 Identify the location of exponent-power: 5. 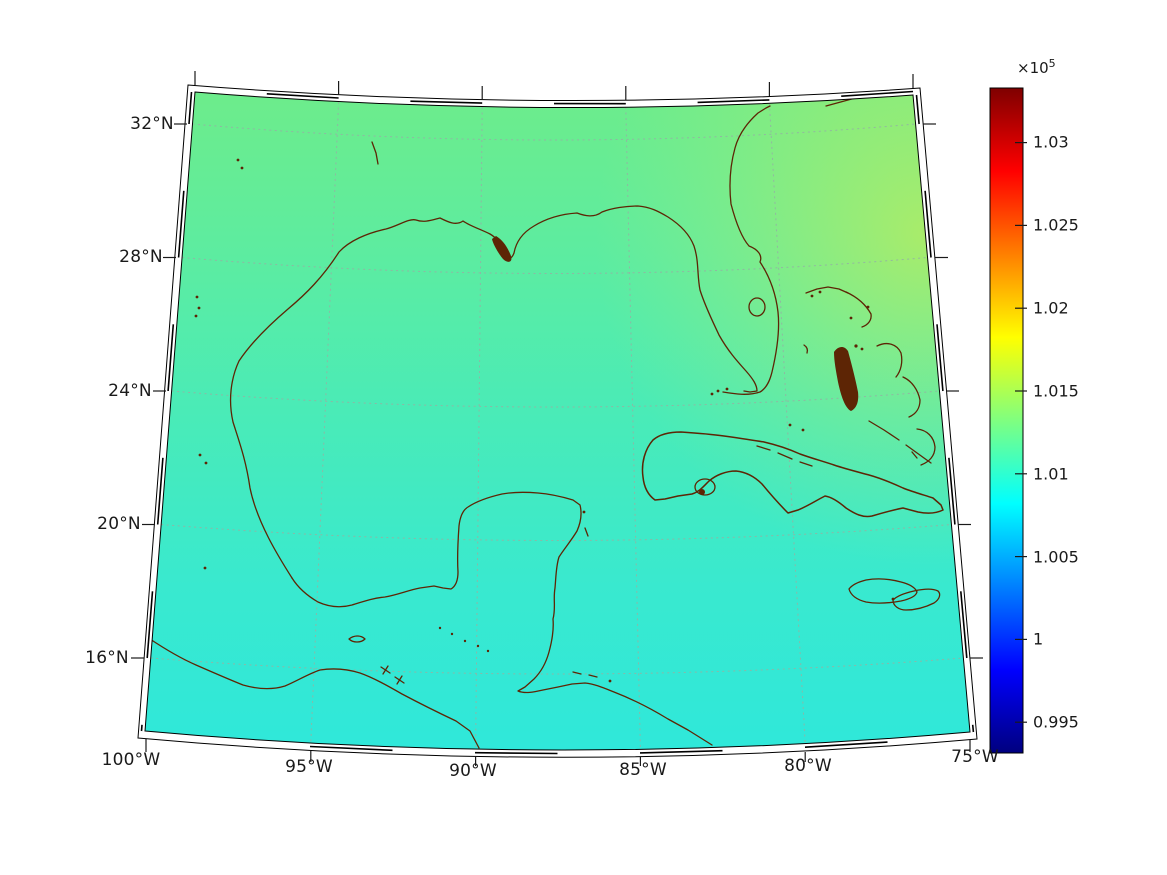
(1052, 63).